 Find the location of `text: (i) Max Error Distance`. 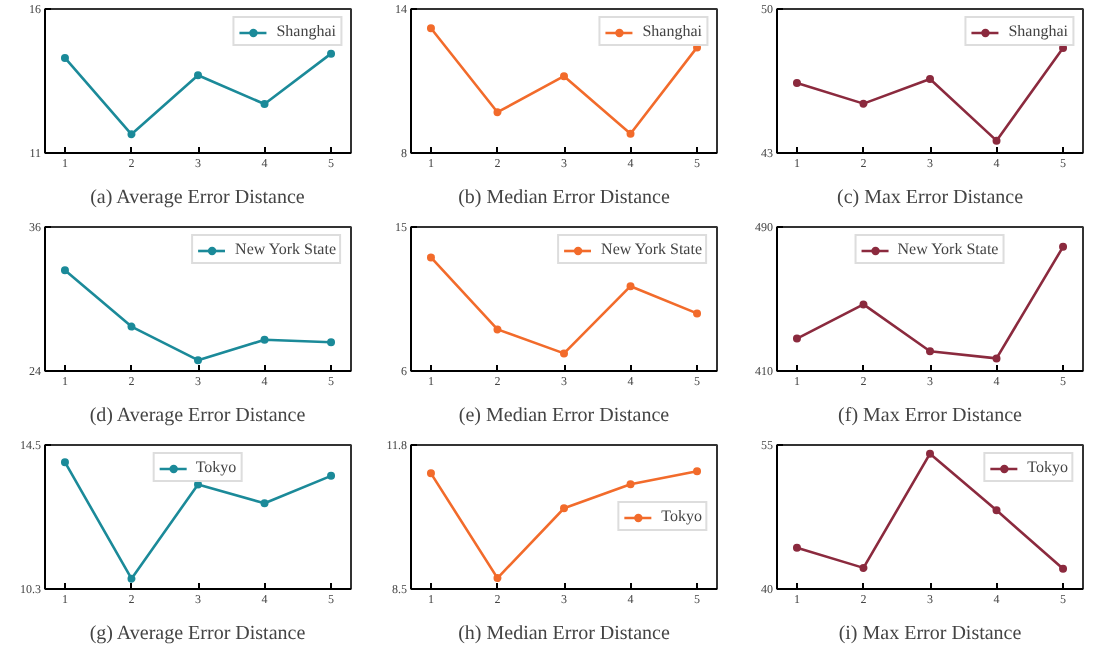

text: (i) Max Error Distance is located at coordinates (930, 634).